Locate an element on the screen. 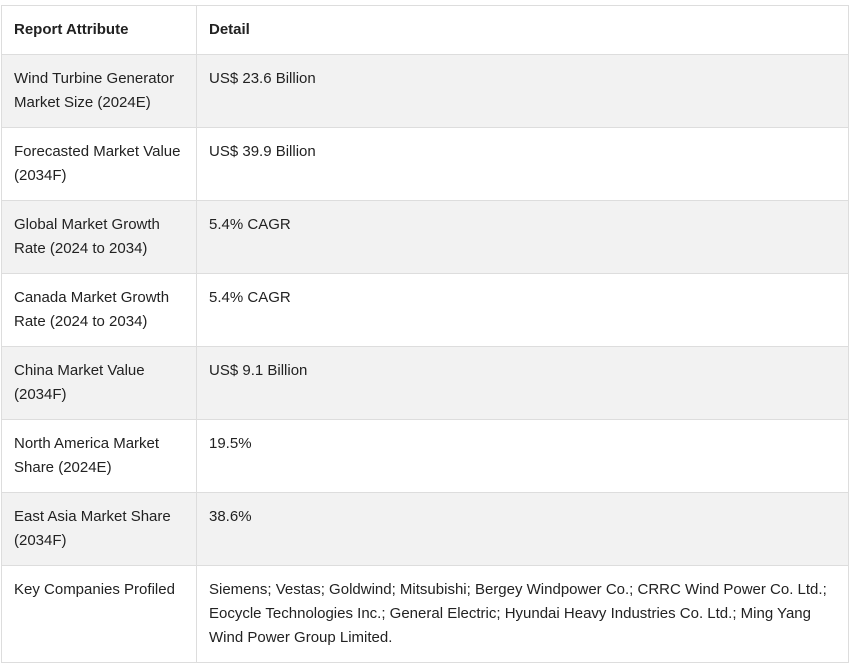  table-header-row: Report Attribute Detail is located at coordinates (425, 30).